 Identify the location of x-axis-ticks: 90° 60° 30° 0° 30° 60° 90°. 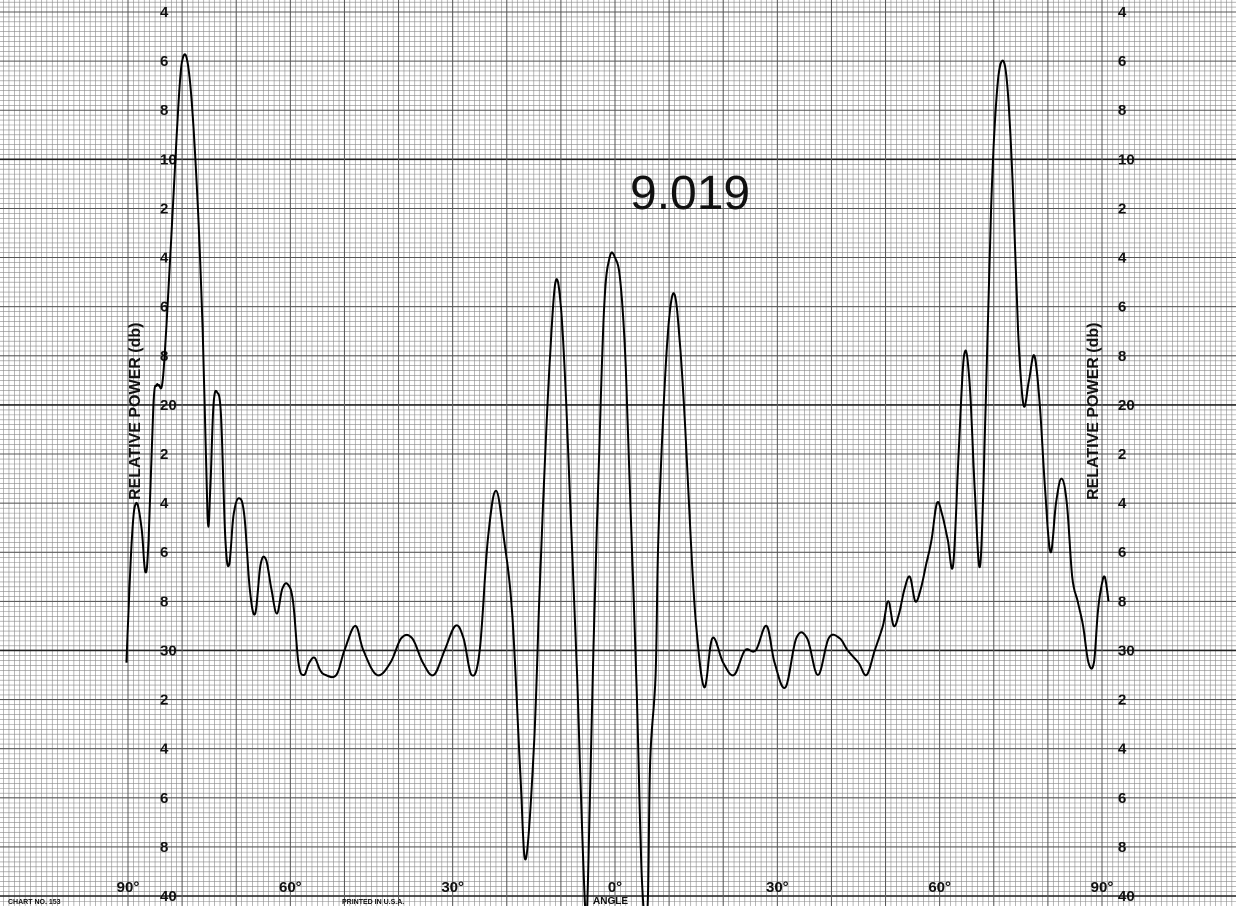
(615, 887).